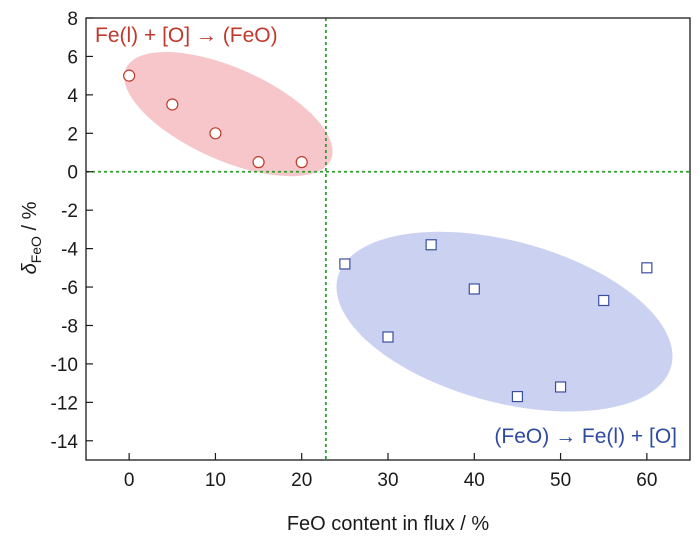  Describe the element at coordinates (64, 403) in the screenshot. I see `y-tick-label: -12` at that location.